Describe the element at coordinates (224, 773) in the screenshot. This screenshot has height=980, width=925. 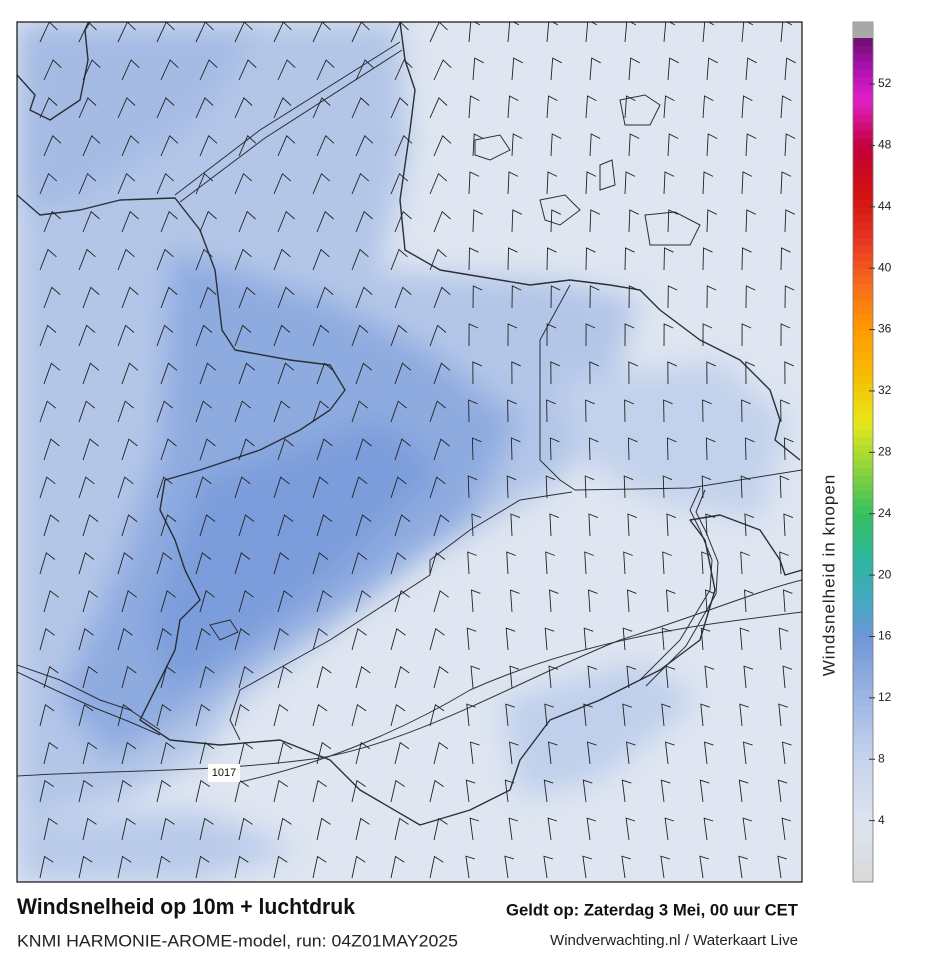
I see `isobar-label: 1017` at that location.